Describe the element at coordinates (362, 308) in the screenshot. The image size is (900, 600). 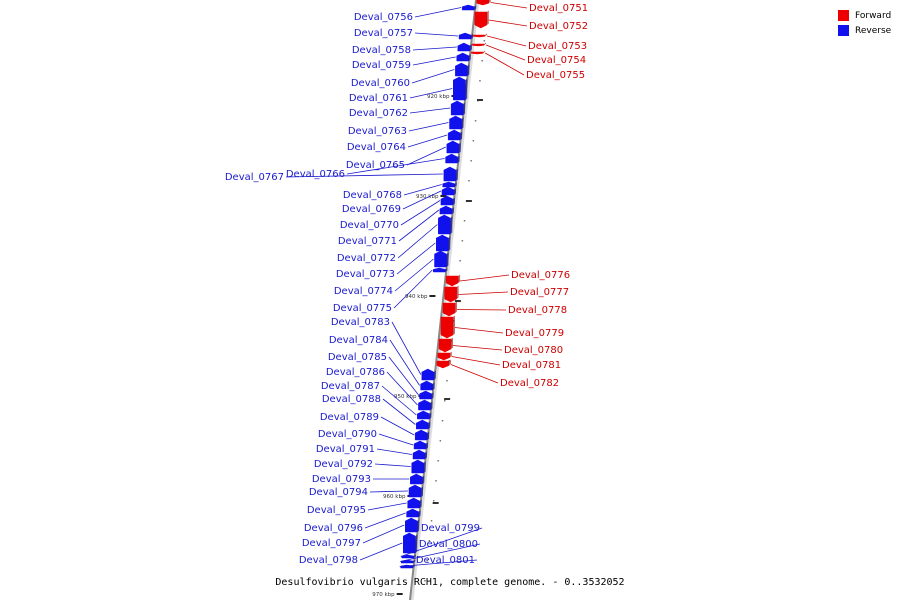
I see `gene-label-deval-0775: Deval_0775` at that location.